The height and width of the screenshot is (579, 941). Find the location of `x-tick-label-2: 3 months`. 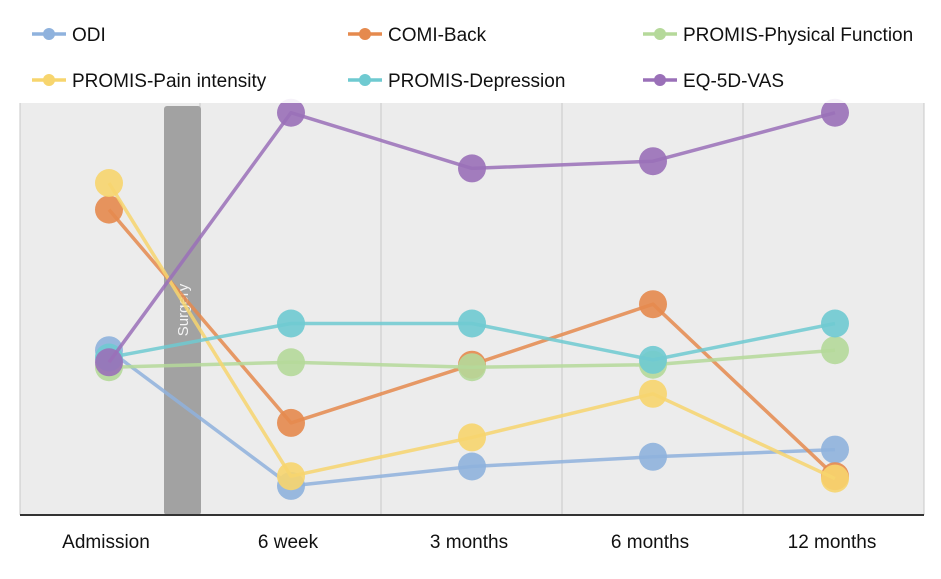

x-tick-label-2: 3 months is located at coordinates (469, 542).